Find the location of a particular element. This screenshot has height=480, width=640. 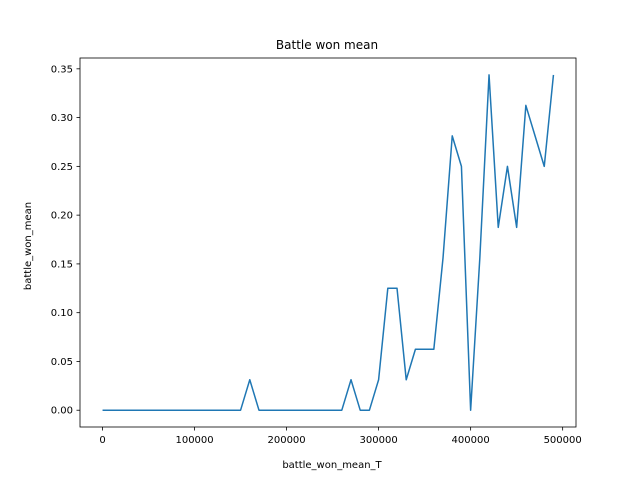

y-tick-label: 0.00 is located at coordinates (62, 411).